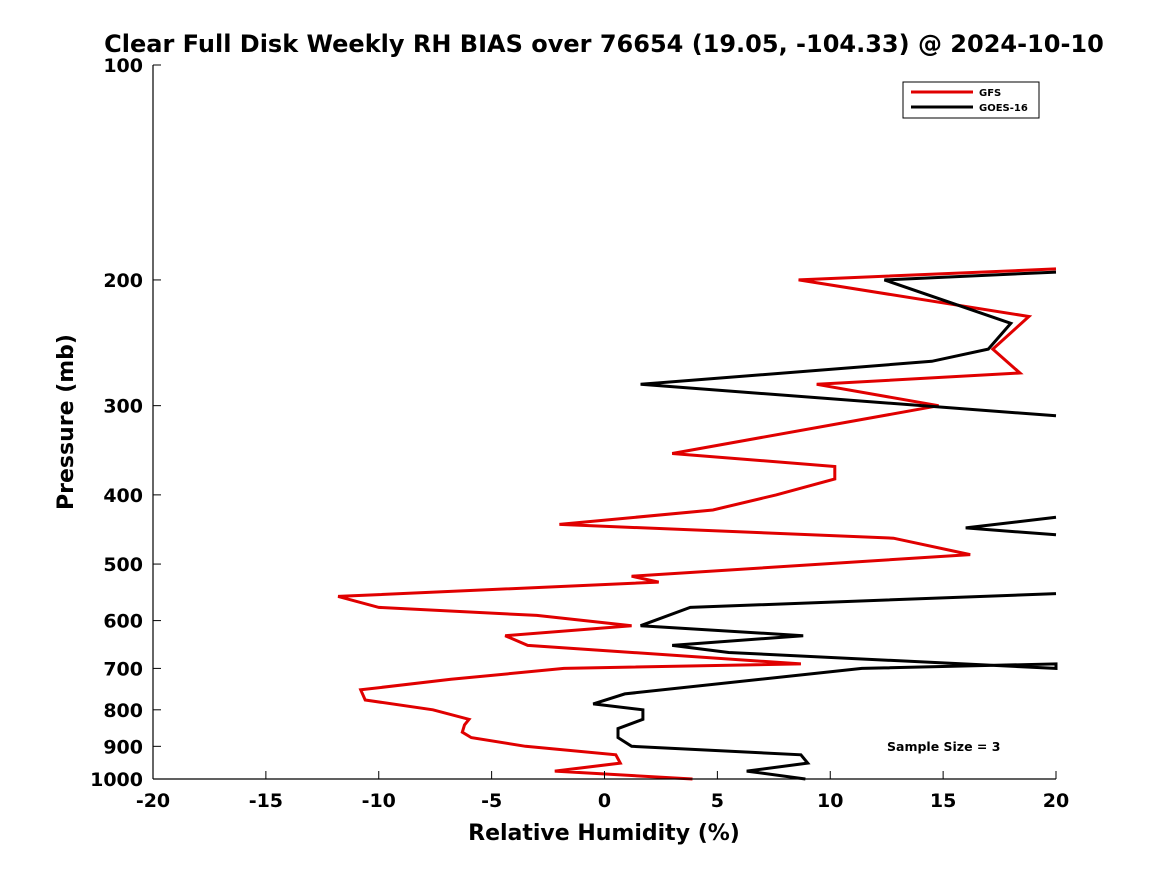 This screenshot has width=1167, height=875. I want to click on y-tick-label: 300, so click(123, 407).